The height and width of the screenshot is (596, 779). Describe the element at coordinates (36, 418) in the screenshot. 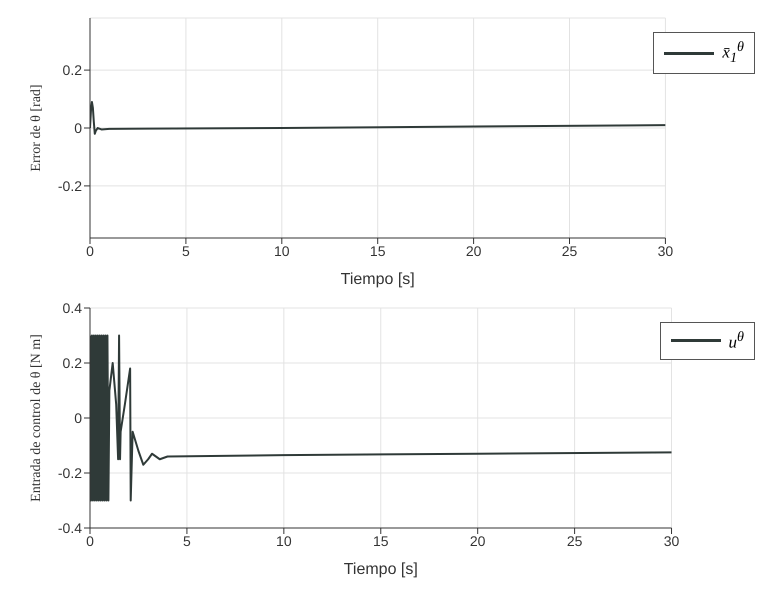

I see `y-axis-title: Entrada de control de θ [N m]` at that location.